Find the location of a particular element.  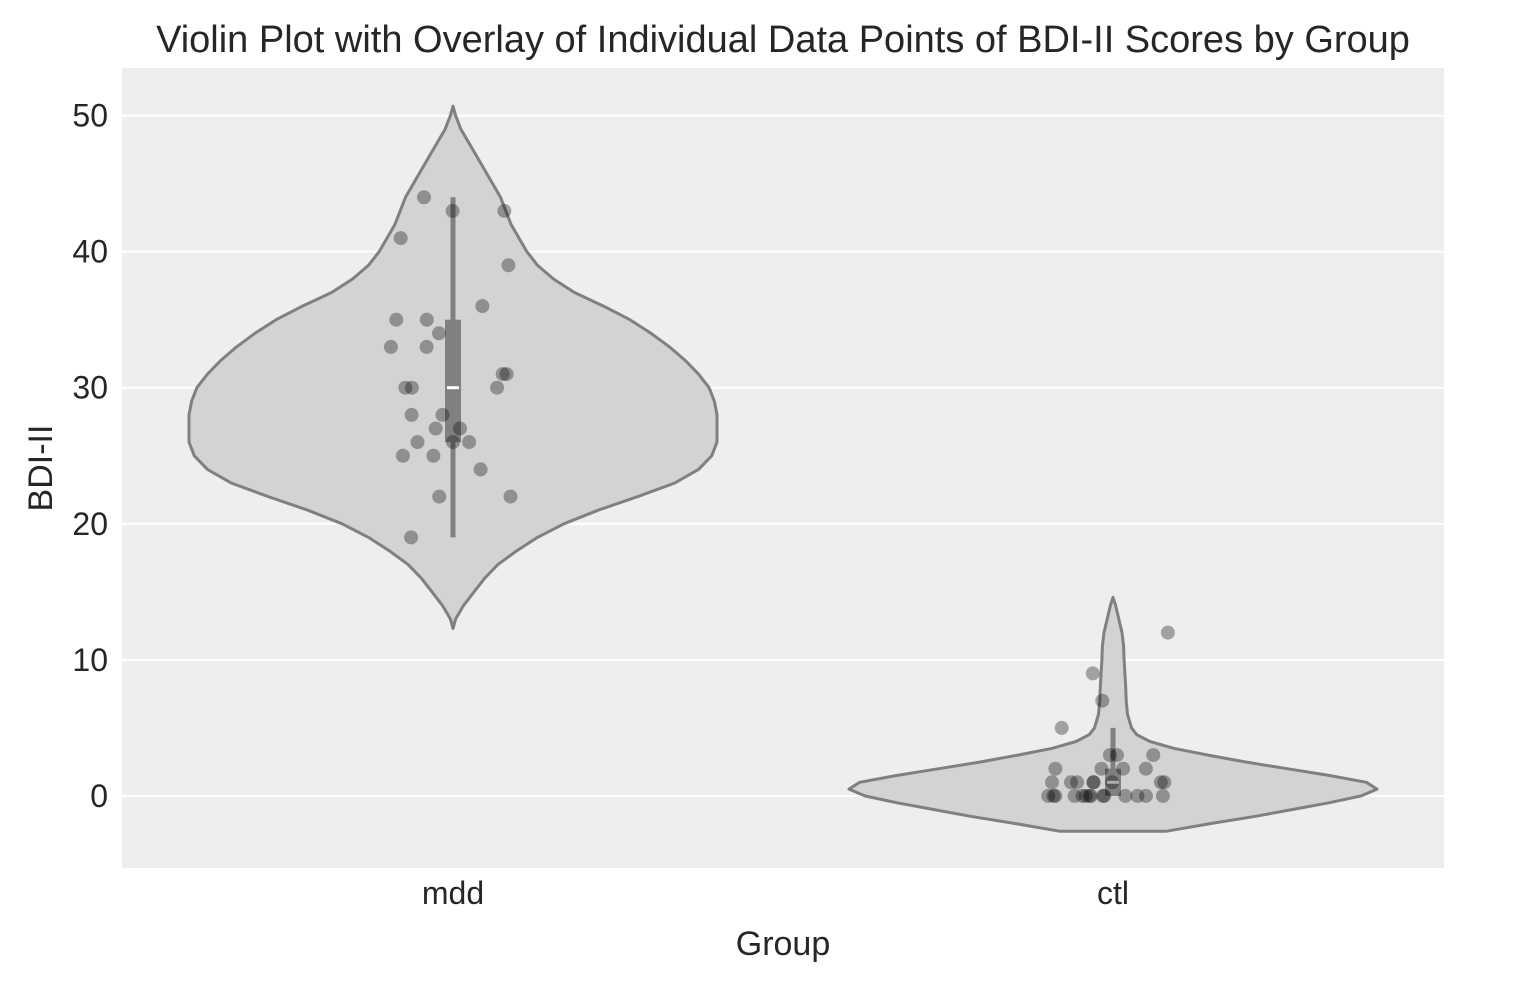

y-tick-label-50: 50 is located at coordinates (90, 116).